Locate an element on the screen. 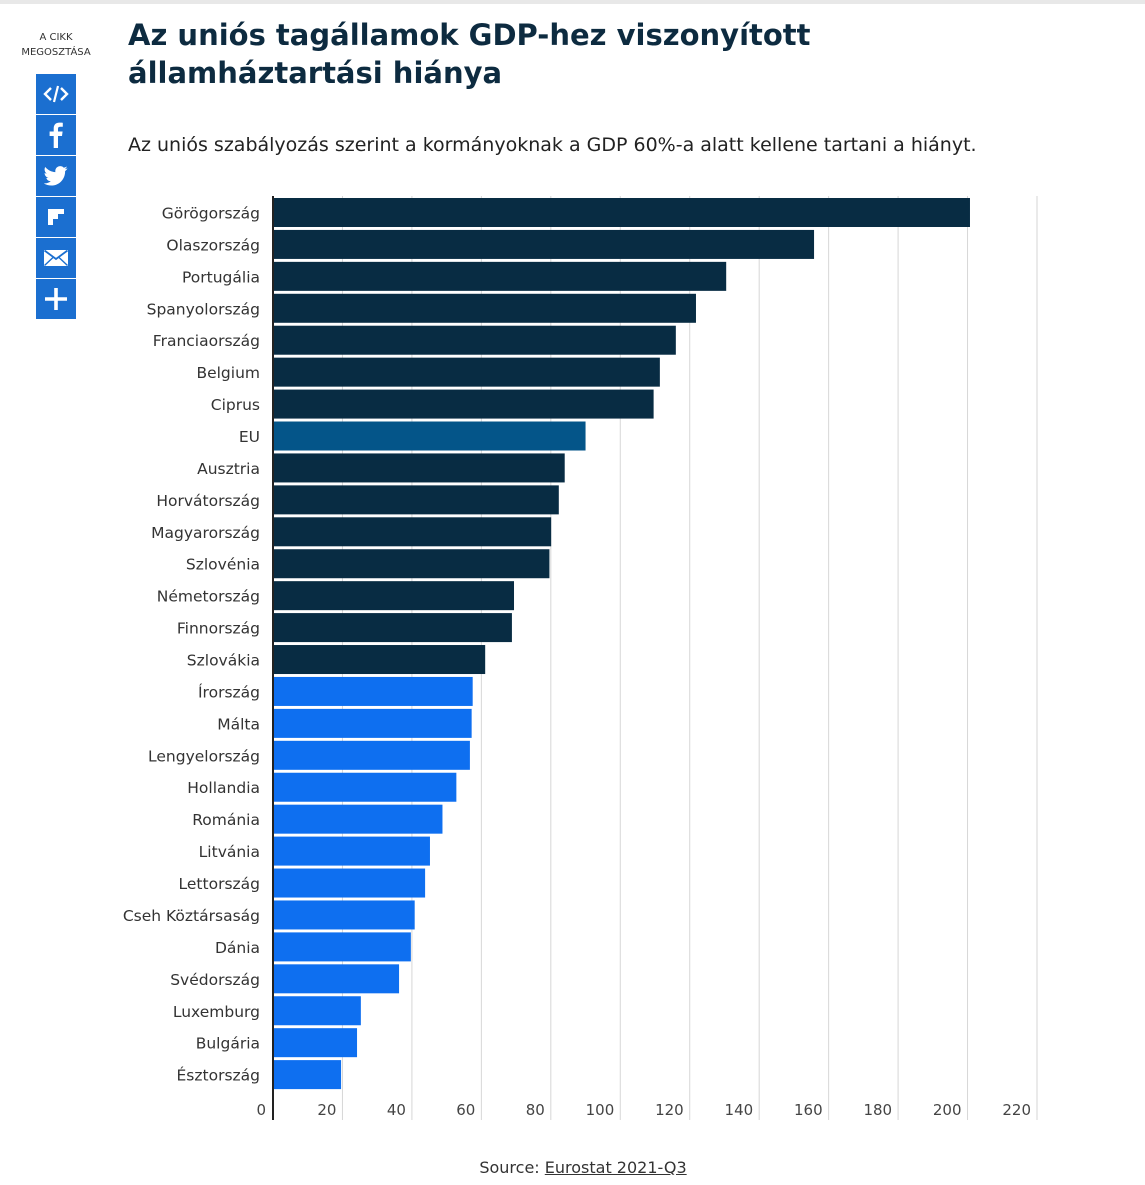 Image resolution: width=1145 pixels, height=1185 pixels. category-label: Dánia is located at coordinates (237, 948).